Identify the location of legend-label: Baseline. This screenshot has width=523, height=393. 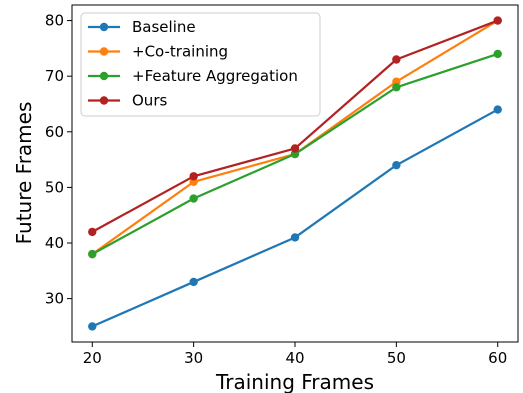
(164, 27).